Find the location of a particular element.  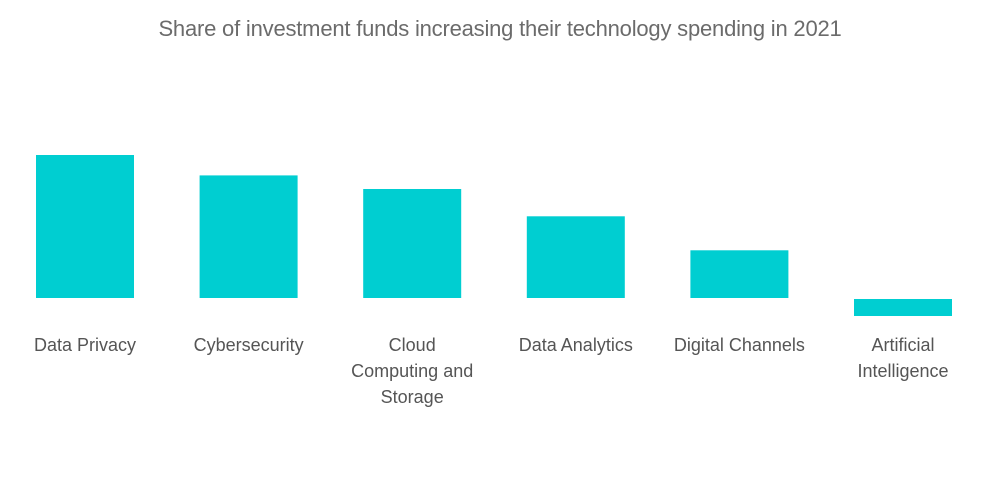

x-tick-label: Cloud Computing and Storage is located at coordinates (412, 371).